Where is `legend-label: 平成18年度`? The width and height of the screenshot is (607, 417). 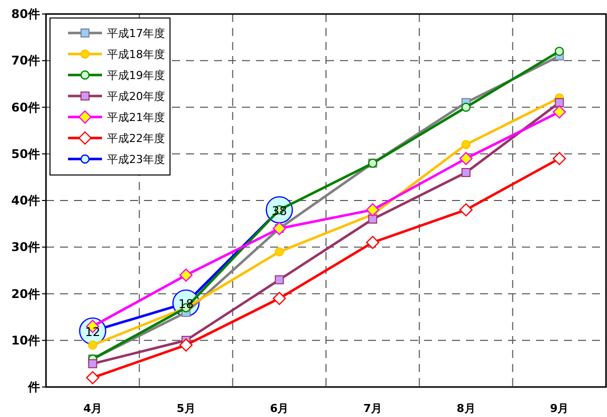 legend-label: 平成18年度 is located at coordinates (136, 54).